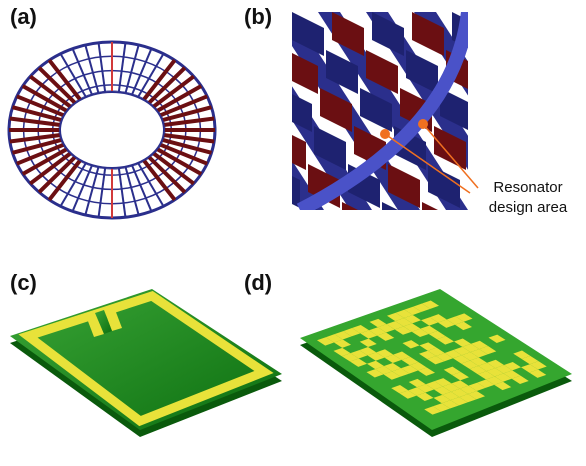 The width and height of the screenshot is (586, 466). I want to click on panel-label-c: (c), so click(23, 282).